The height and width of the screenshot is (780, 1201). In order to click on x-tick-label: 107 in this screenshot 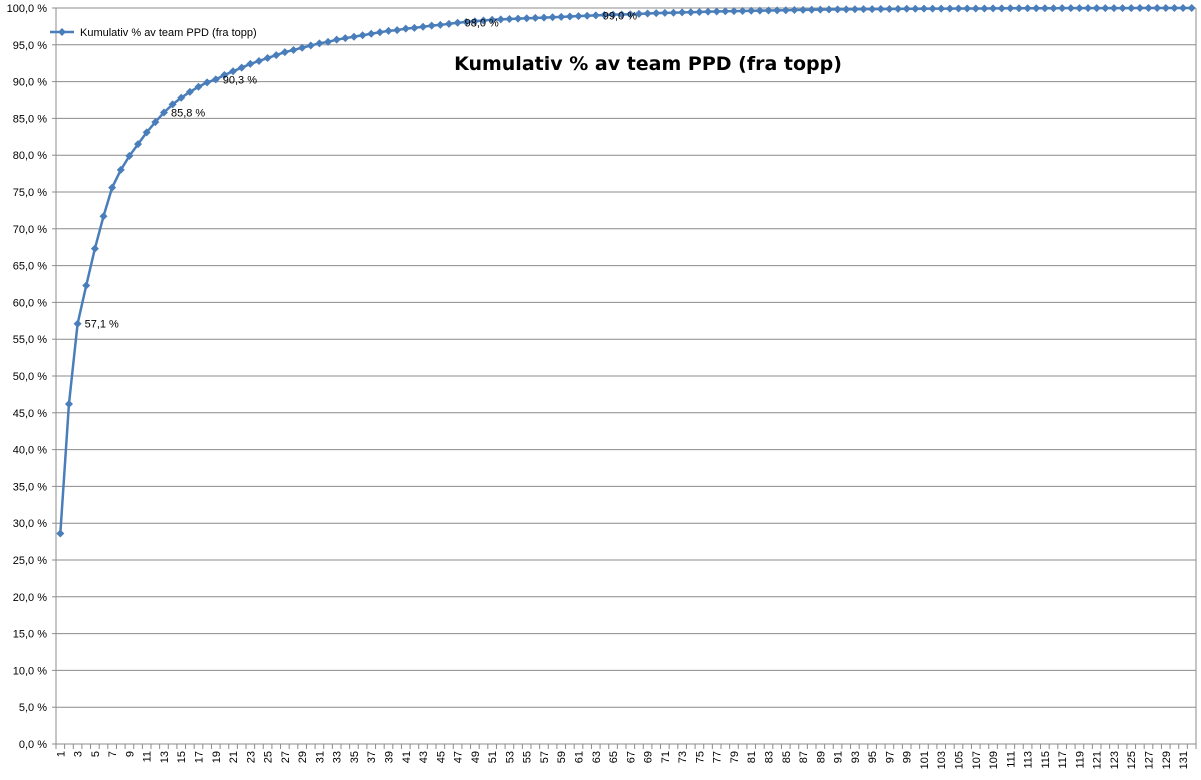, I will do `click(977, 760)`.